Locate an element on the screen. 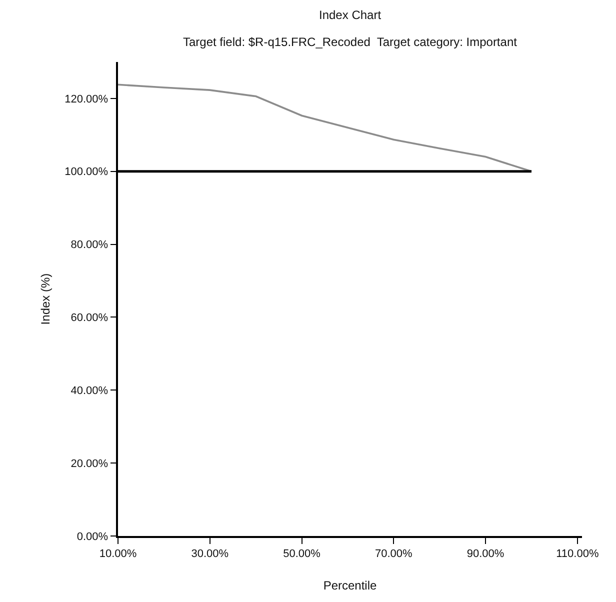 This screenshot has width=616, height=602. line-series is located at coordinates (325, 128).